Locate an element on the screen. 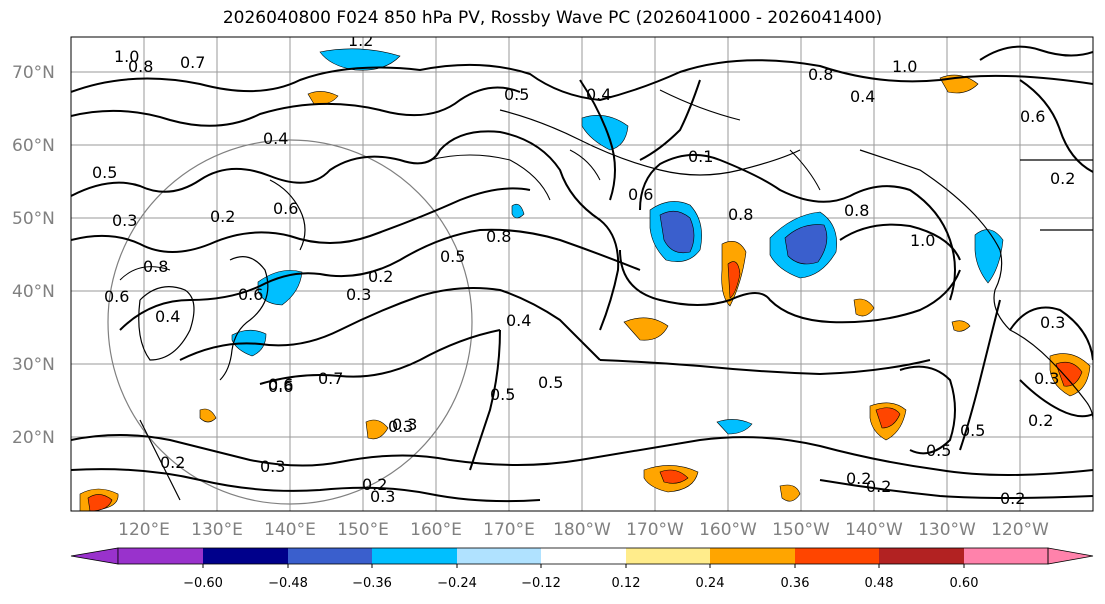 Image resolution: width=1105 pixels, height=604 pixels. lat-label-50n: 50°N is located at coordinates (33, 219).